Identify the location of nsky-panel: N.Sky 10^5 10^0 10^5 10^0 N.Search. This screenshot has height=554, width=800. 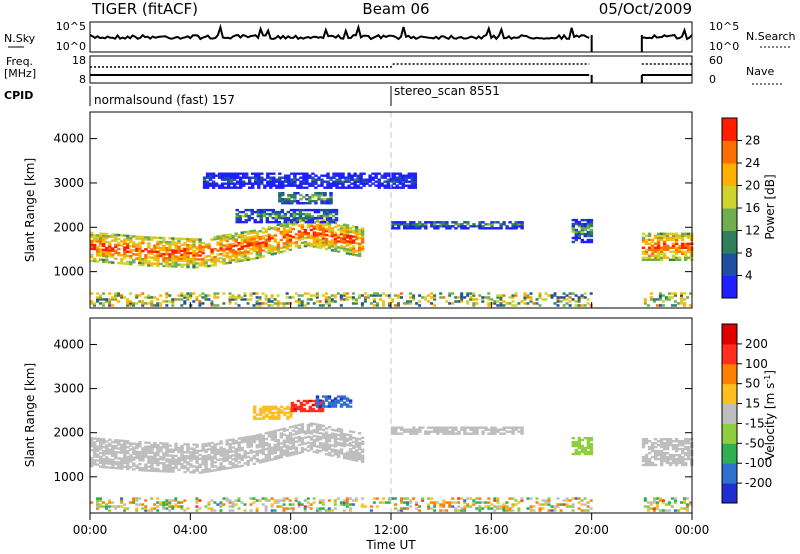
(400, 36).